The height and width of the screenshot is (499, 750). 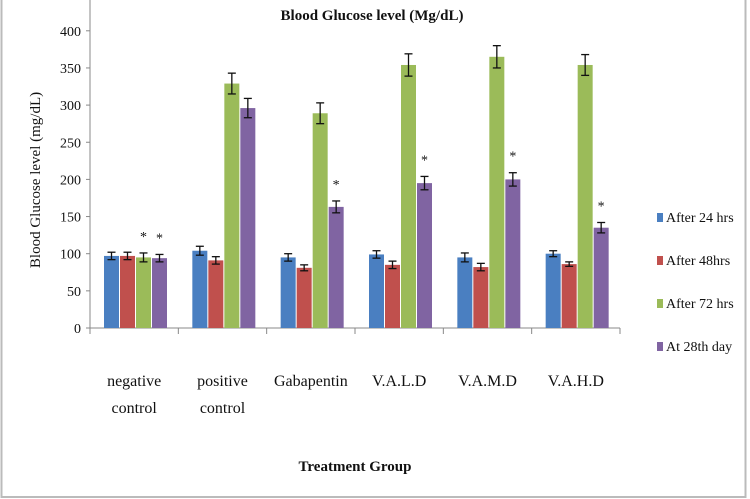 What do you see at coordinates (77, 329) in the screenshot?
I see `y-tick-label: 0` at bounding box center [77, 329].